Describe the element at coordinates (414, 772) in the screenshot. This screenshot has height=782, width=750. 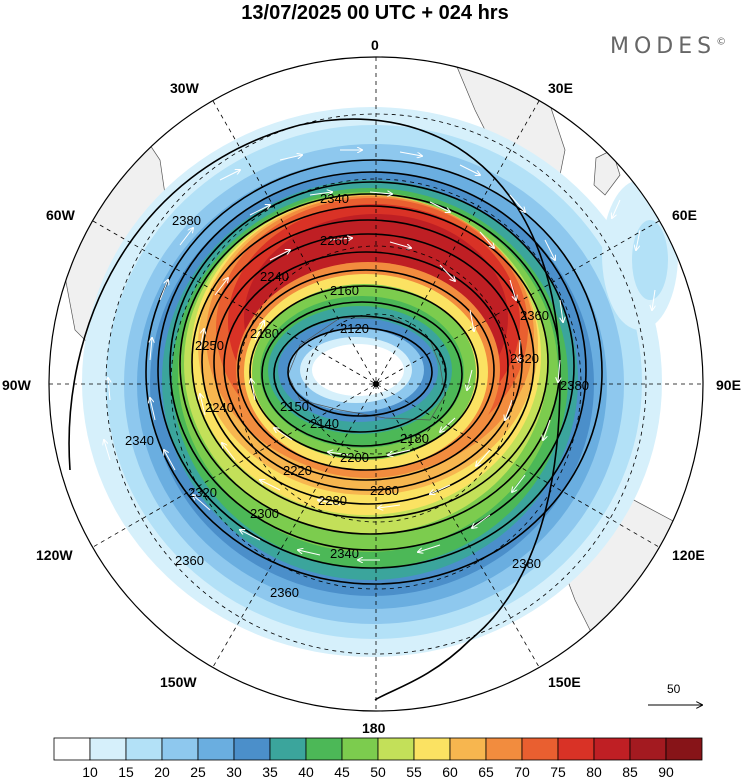
I see `colorbar-tick-label: 55` at that location.